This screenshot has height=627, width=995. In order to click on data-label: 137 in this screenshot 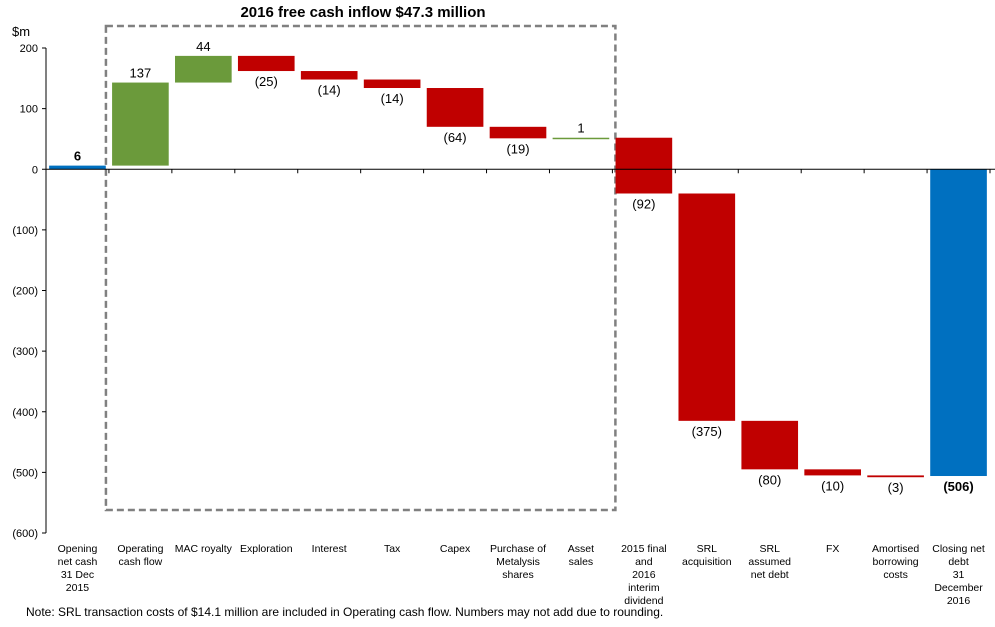, I will do `click(141, 73)`.